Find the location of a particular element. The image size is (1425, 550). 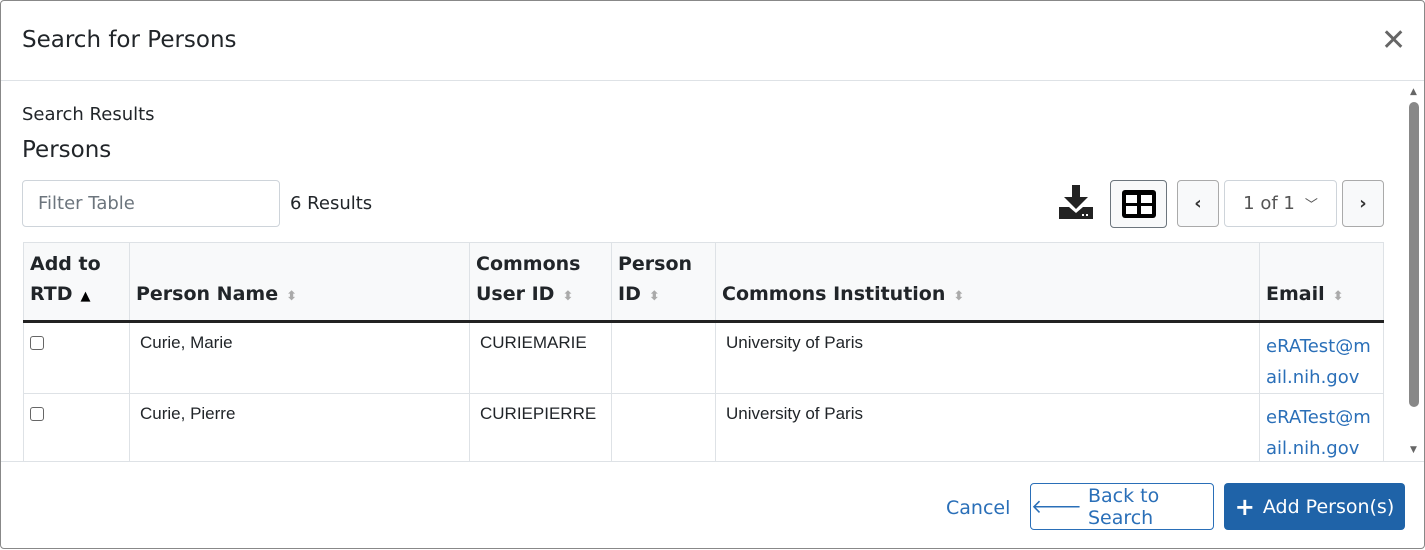

cancel-button: Cancel is located at coordinates (978, 508).